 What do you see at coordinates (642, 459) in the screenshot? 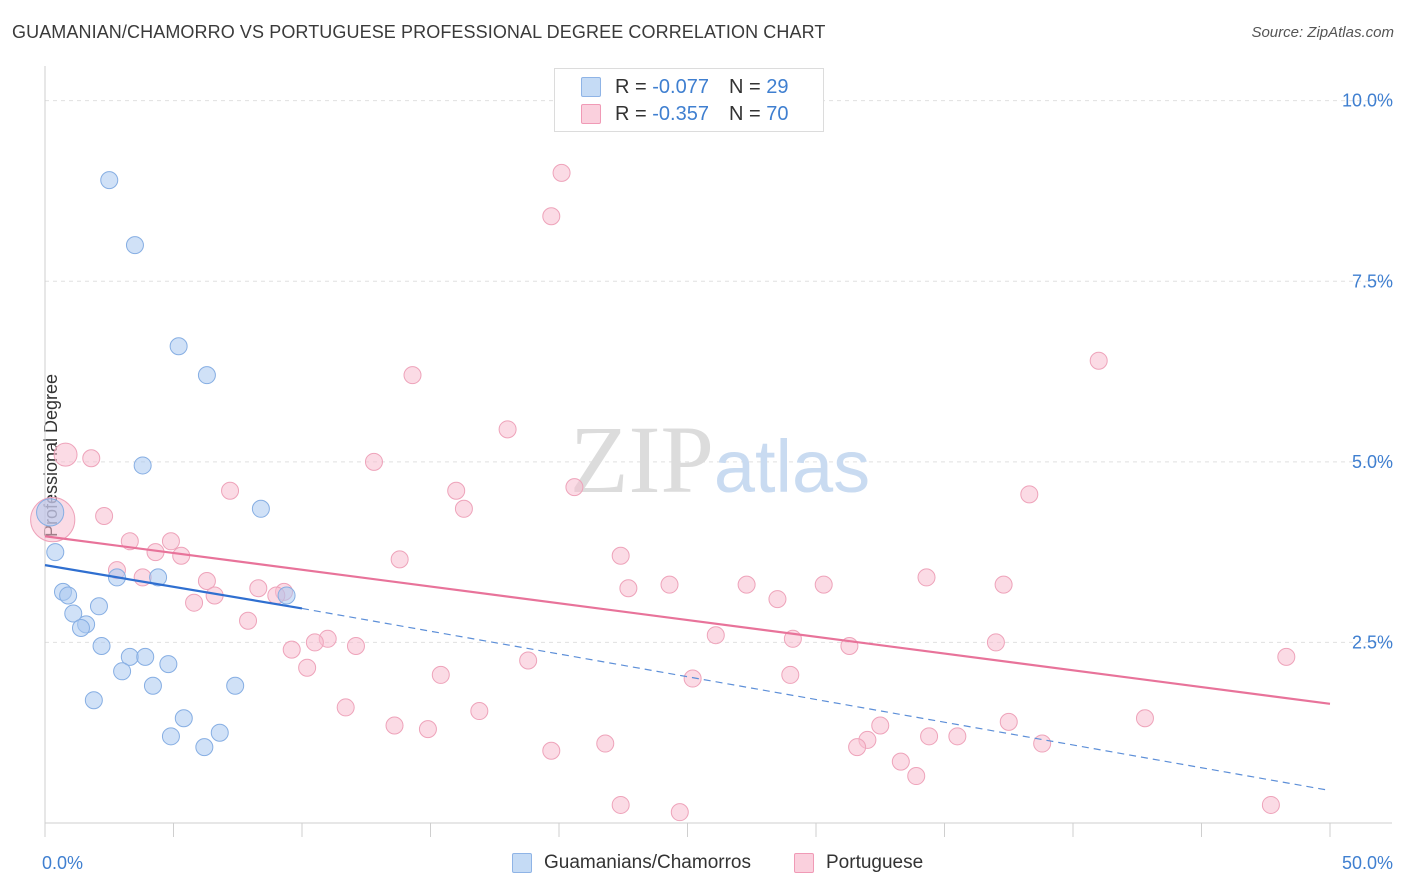
I see `watermark-zip: ZIP` at bounding box center [642, 459].